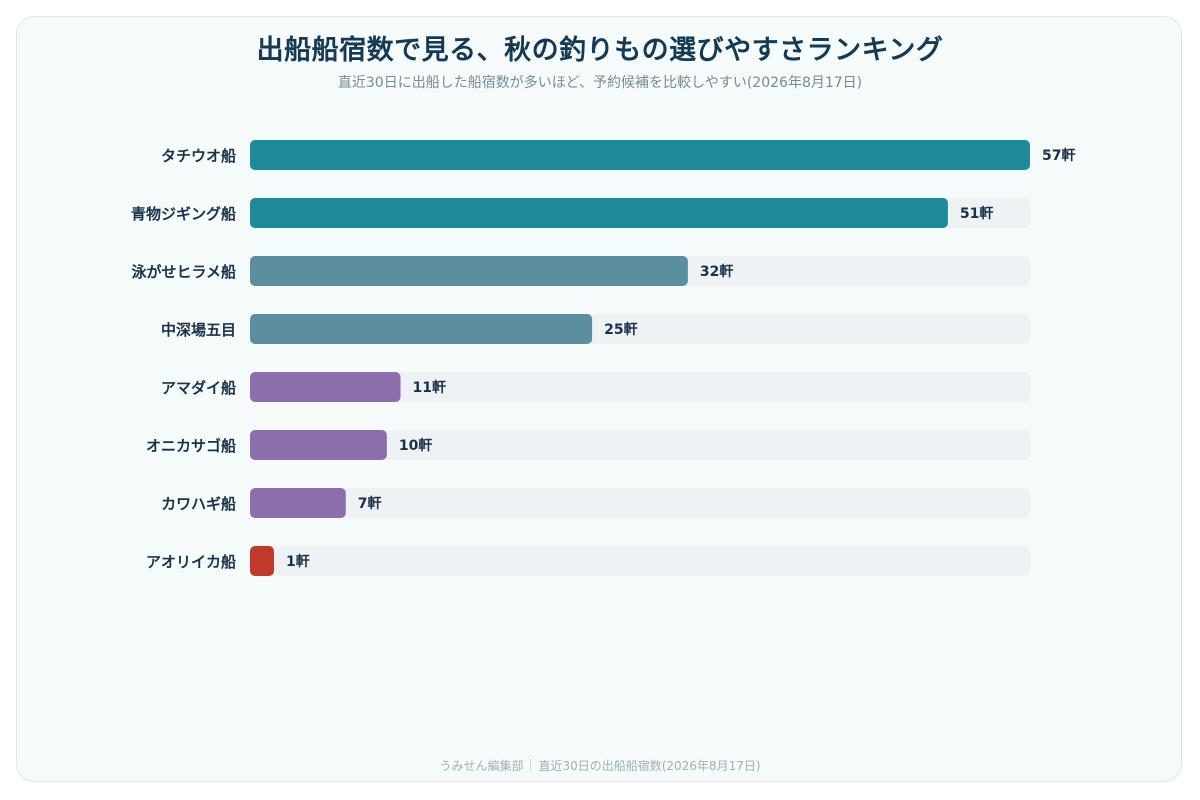 Image resolution: width=1200 pixels, height=800 pixels. Describe the element at coordinates (1058, 155) in the screenshot. I see `value-label: 57軒` at that location.